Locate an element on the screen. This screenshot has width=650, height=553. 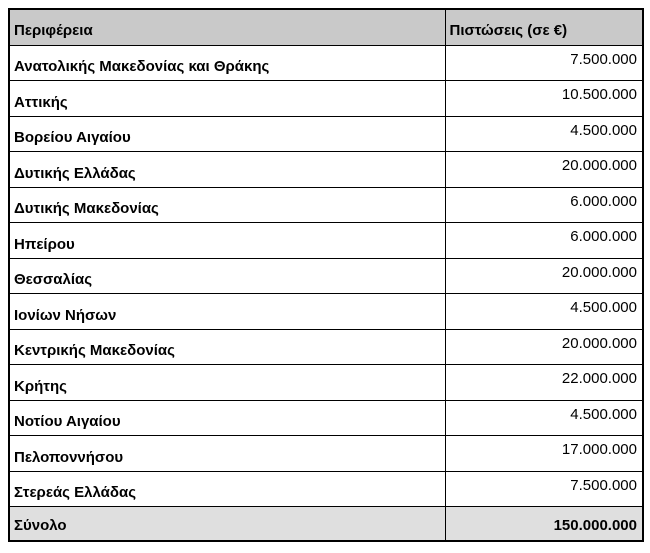
table-row: Ιονίων Νήσων 4.500.000 is located at coordinates (326, 311).